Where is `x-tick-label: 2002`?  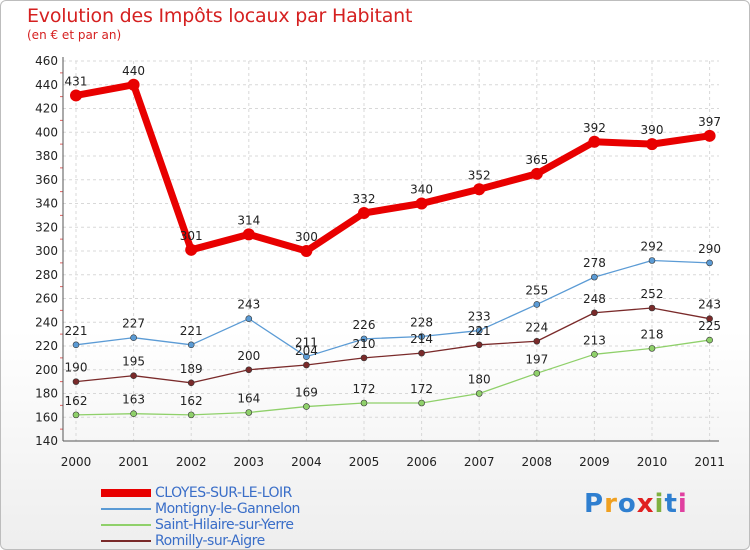 x-tick-label: 2002 is located at coordinates (191, 462).